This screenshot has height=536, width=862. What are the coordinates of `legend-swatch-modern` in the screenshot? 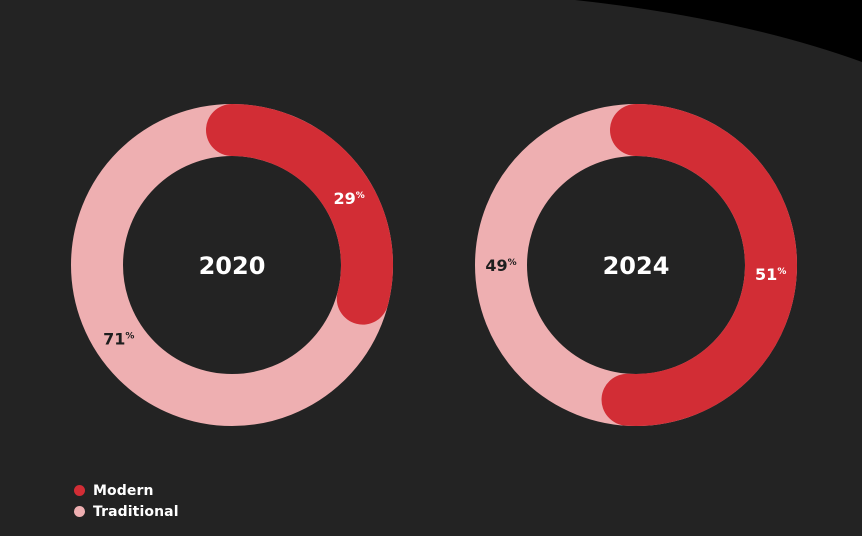 It's located at (79, 490).